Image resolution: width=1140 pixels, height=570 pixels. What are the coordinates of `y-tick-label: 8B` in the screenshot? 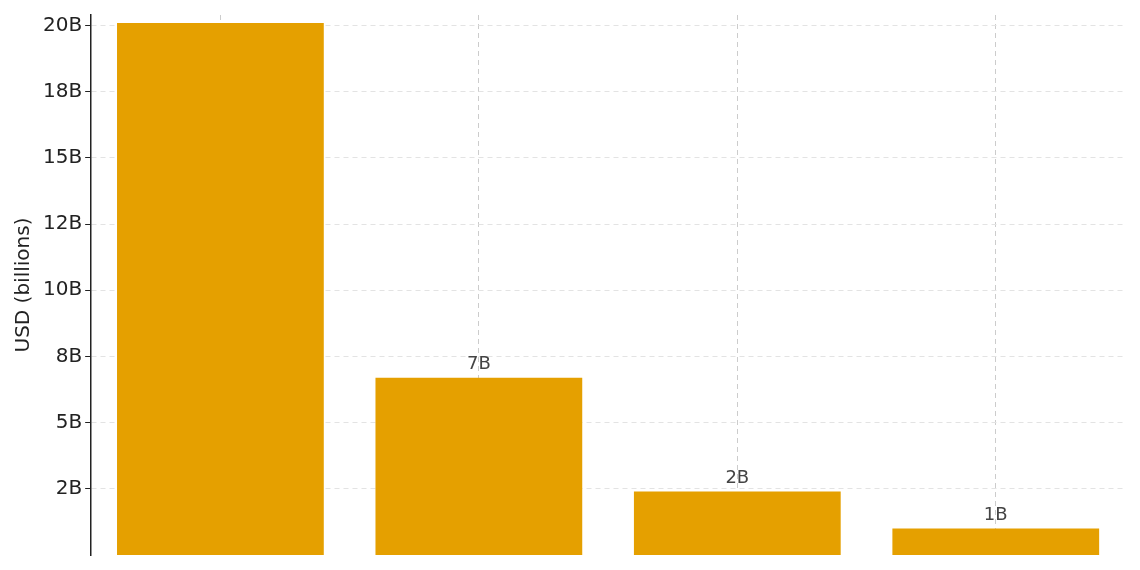 It's located at (69, 354).